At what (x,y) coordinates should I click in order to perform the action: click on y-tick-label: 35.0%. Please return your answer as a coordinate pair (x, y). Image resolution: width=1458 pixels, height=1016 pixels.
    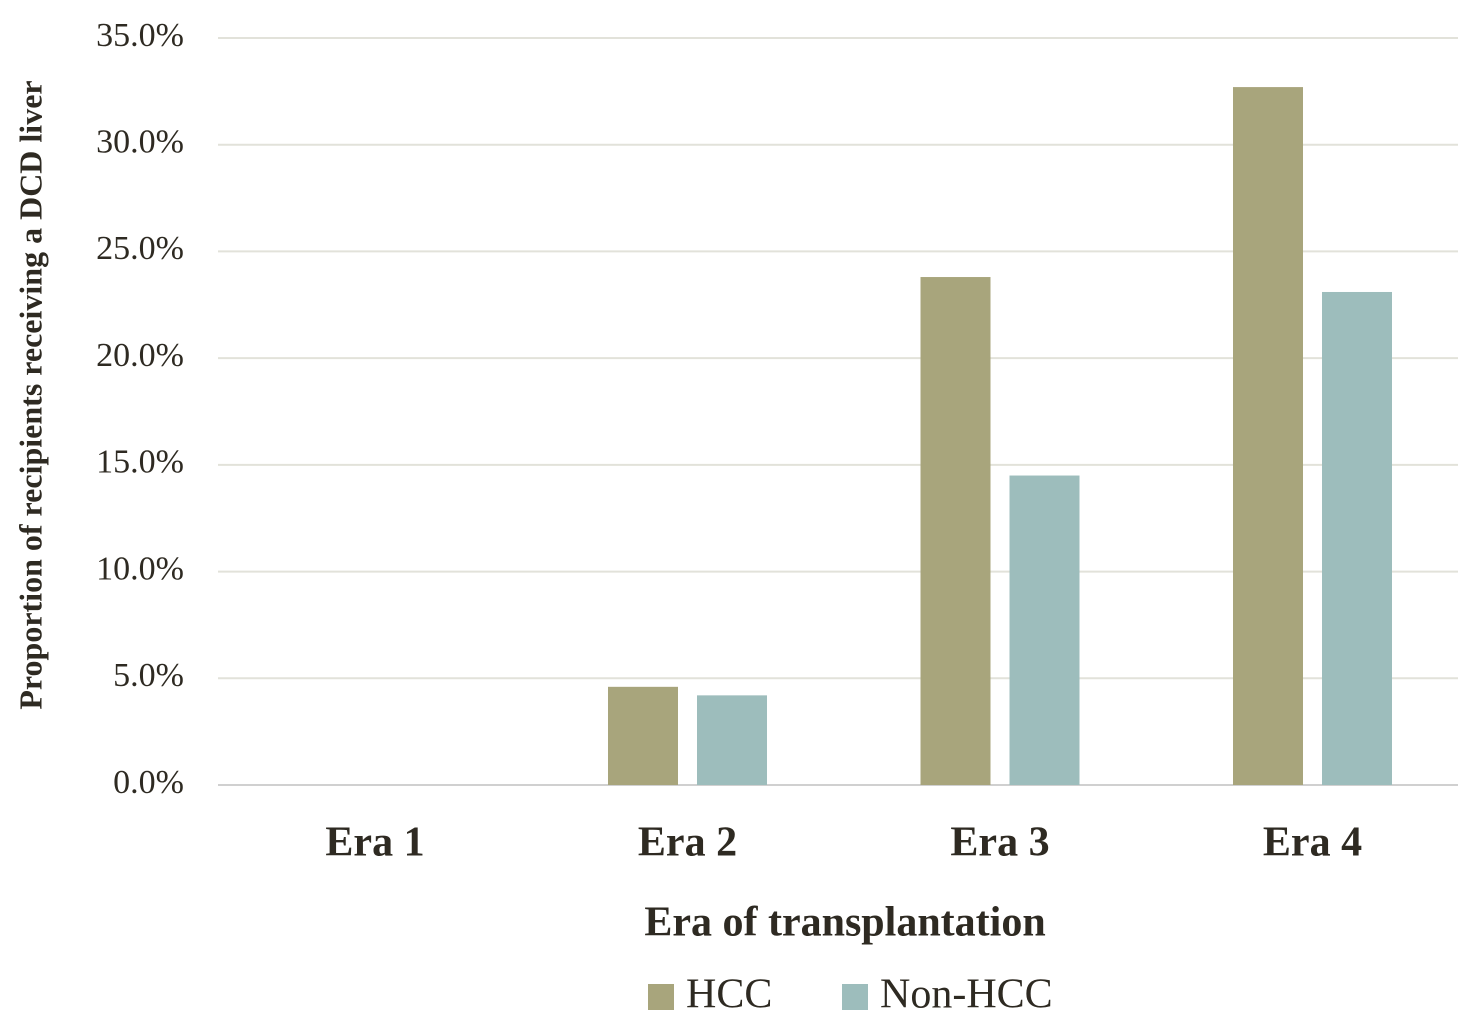
    Looking at the image, I should click on (140, 35).